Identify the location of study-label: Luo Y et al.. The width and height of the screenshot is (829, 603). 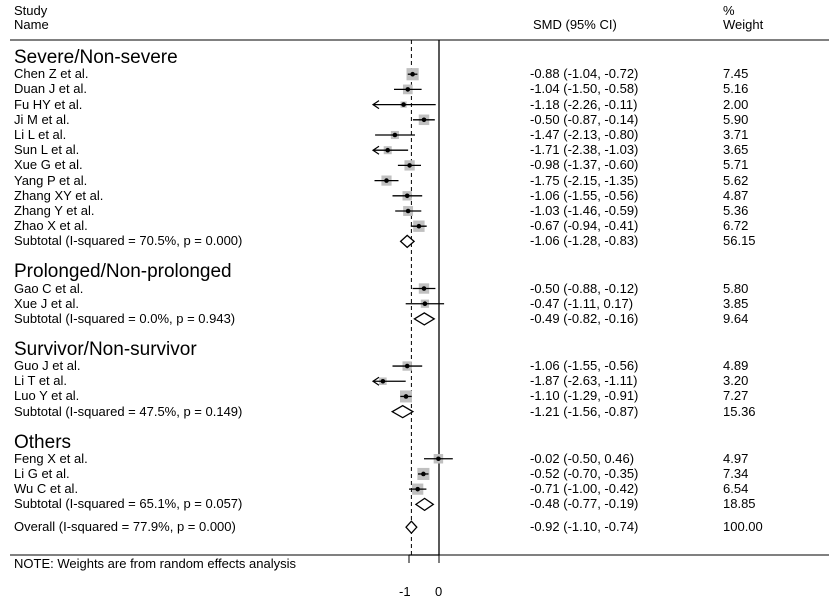
(47, 396).